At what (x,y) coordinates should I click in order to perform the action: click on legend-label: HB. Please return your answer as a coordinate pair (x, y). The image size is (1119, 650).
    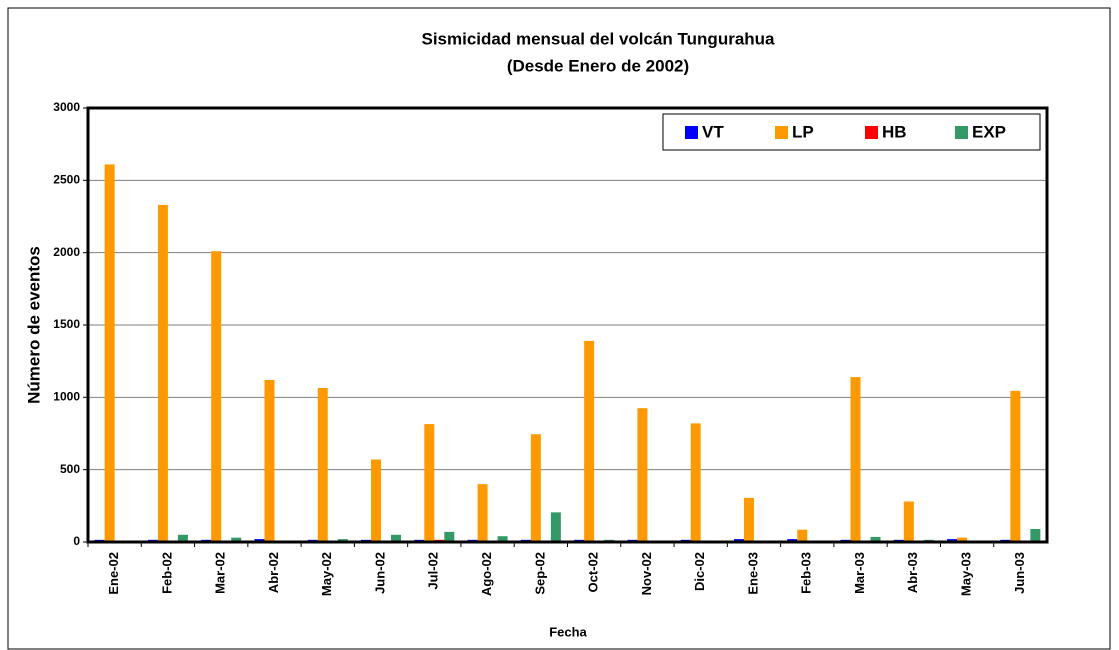
    Looking at the image, I should click on (894, 131).